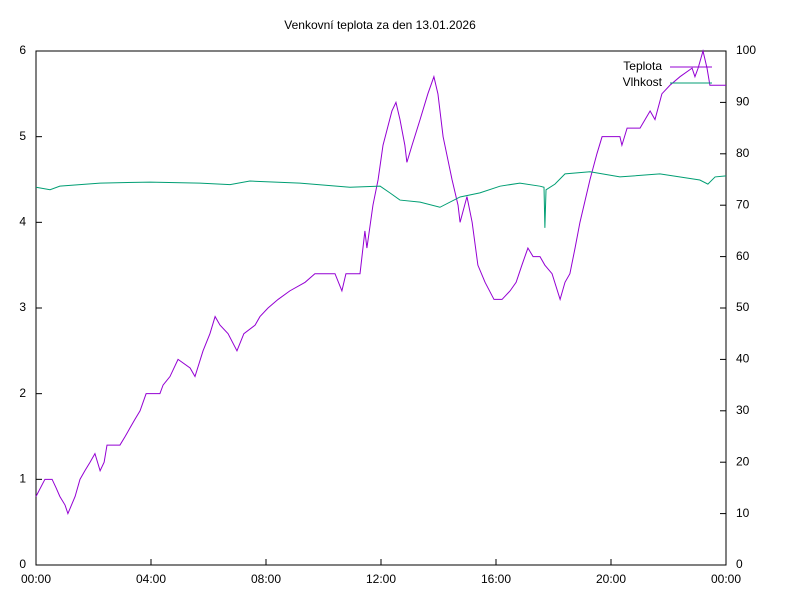 Image resolution: width=800 pixels, height=600 pixels. Describe the element at coordinates (743, 256) in the screenshot. I see `y2-tick-label: 60` at that location.